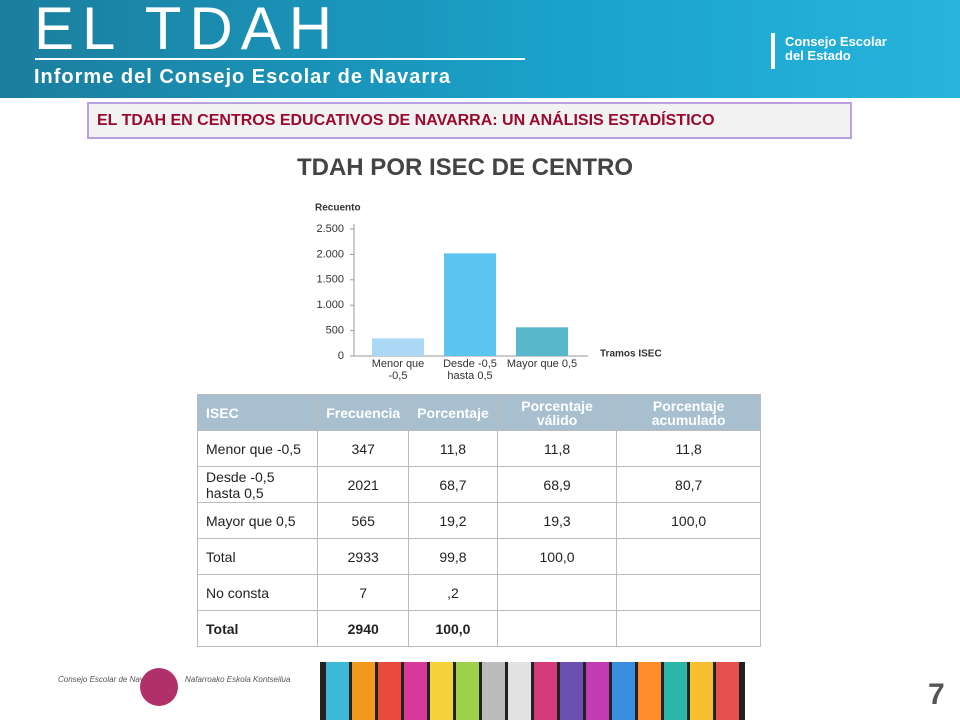 The width and height of the screenshot is (960, 720). Describe the element at coordinates (557, 520) in the screenshot. I see `table-cell: 19,3` at that location.